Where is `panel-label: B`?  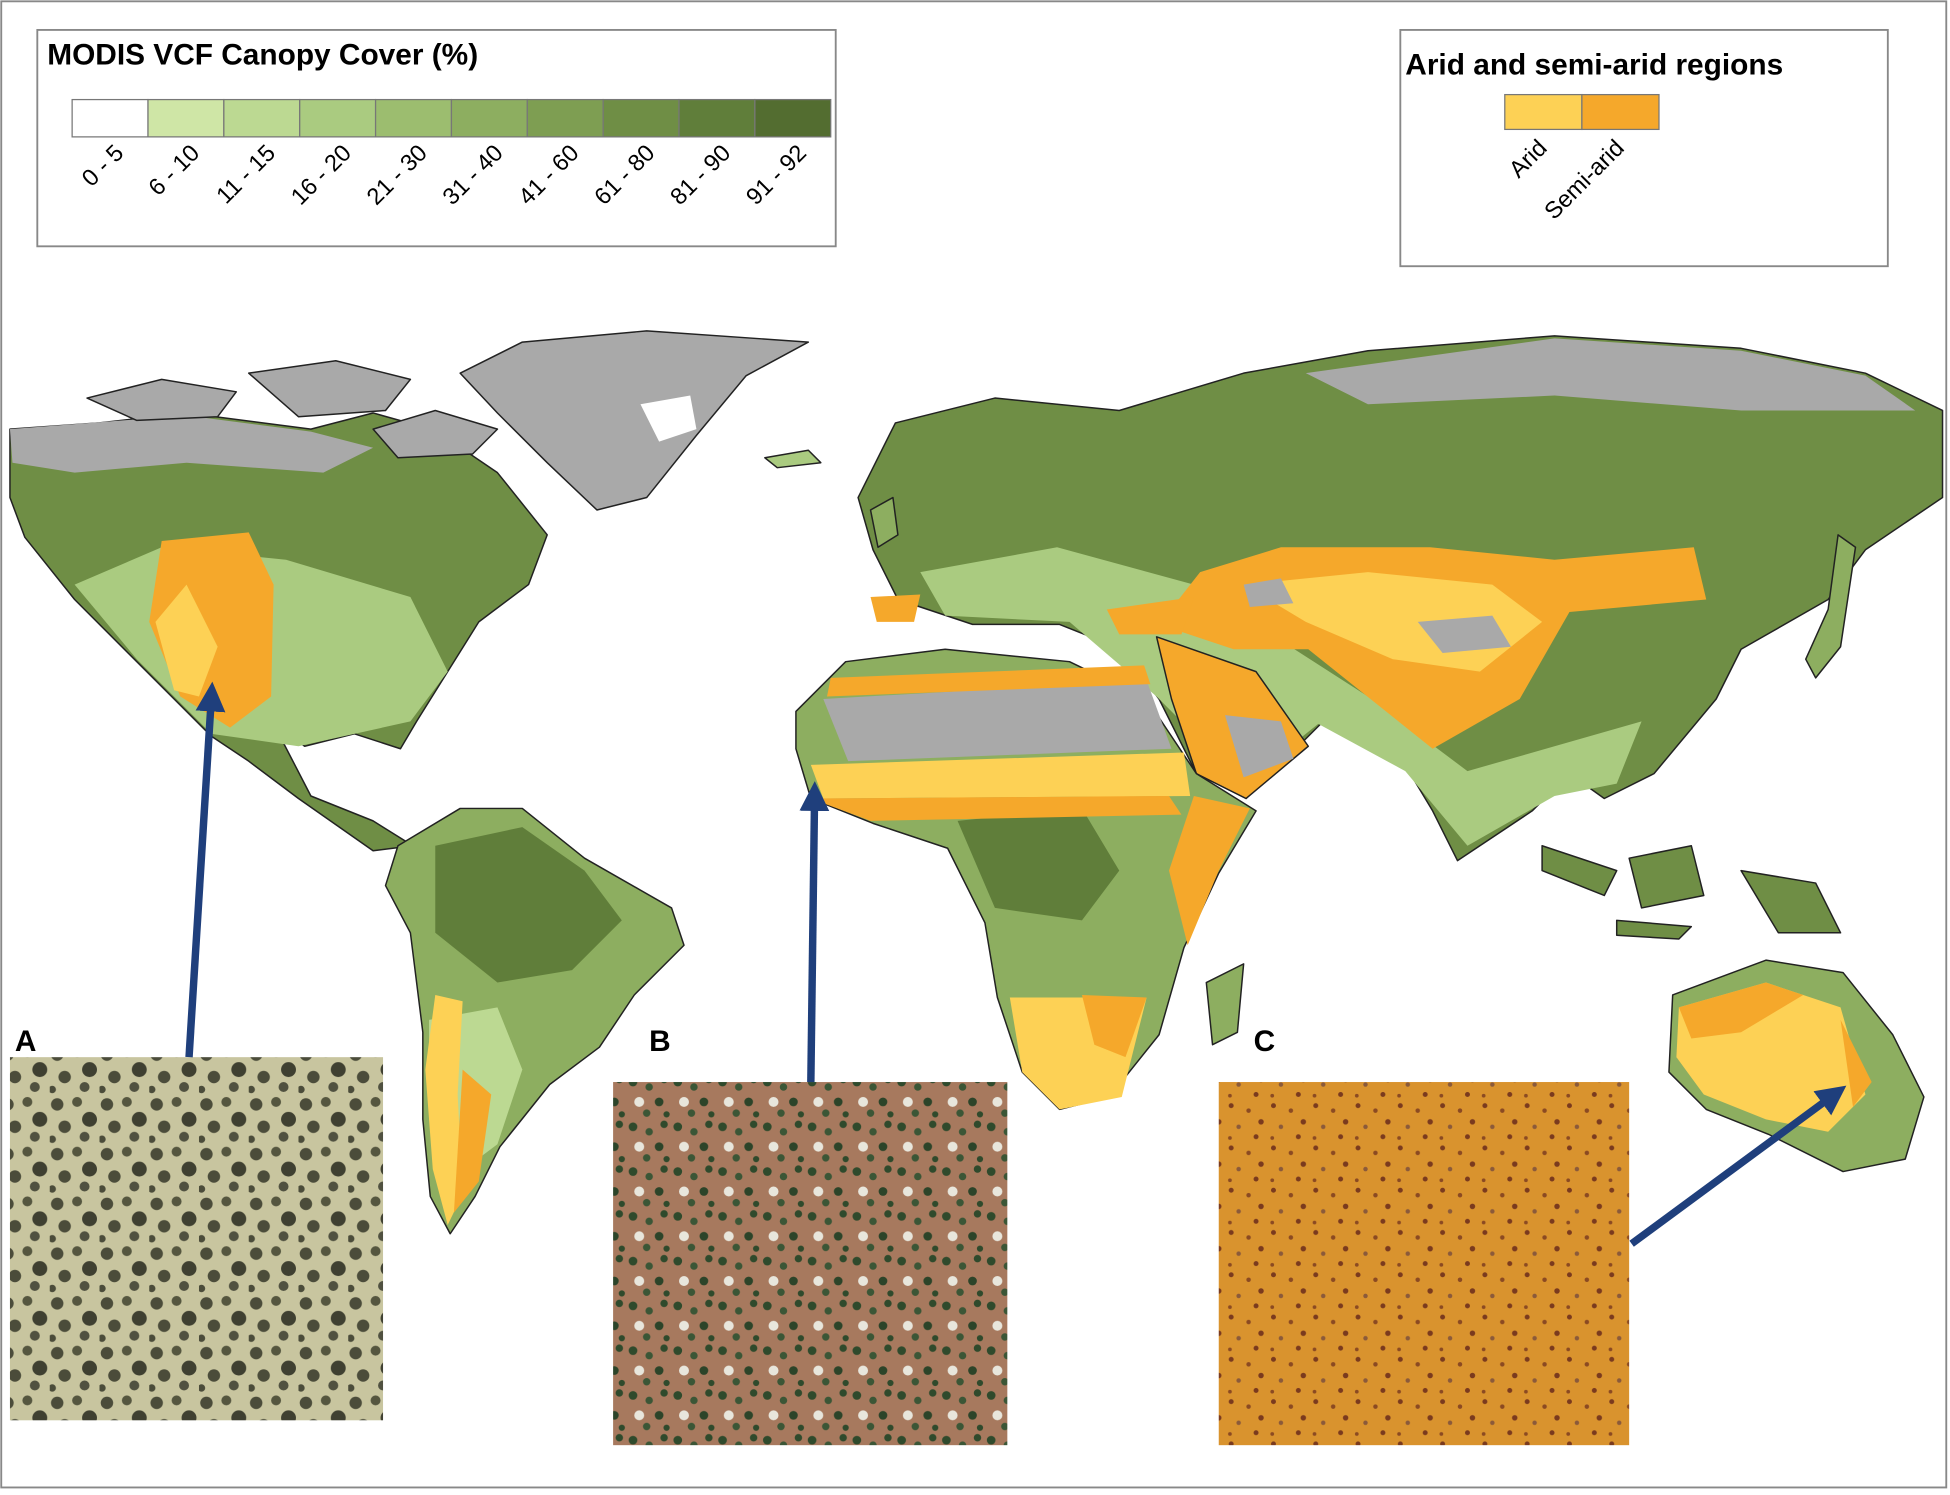
panel-label: B is located at coordinates (660, 1041).